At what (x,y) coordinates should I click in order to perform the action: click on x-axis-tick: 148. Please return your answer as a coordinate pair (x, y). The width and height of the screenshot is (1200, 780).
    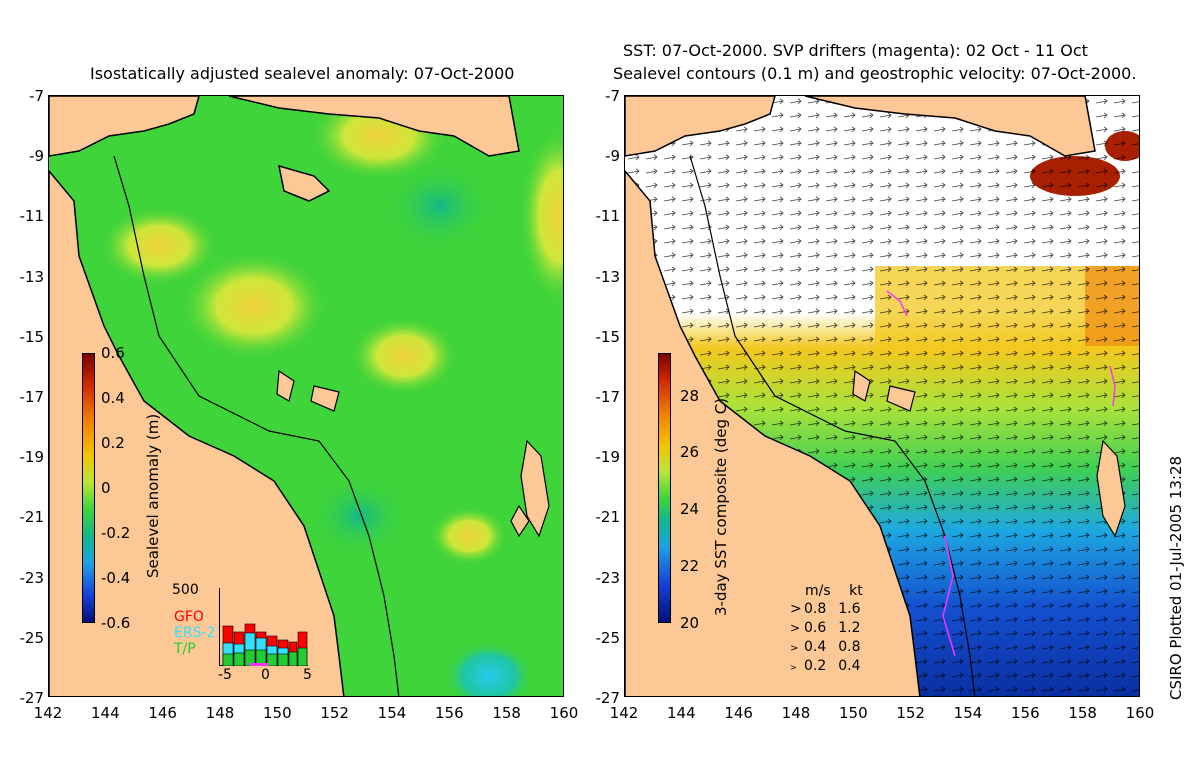
    Looking at the image, I should click on (796, 713).